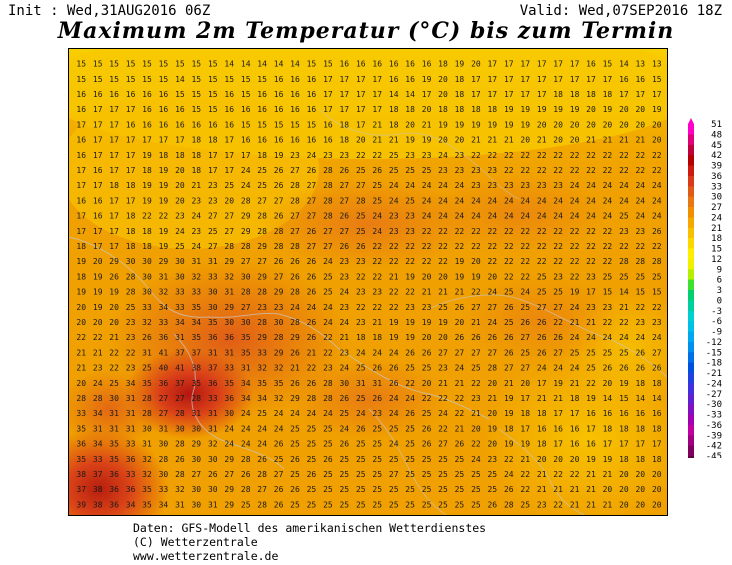 This screenshot has height=565, width=732. What do you see at coordinates (246, 322) in the screenshot?
I see `temperature-value: 30` at bounding box center [246, 322].